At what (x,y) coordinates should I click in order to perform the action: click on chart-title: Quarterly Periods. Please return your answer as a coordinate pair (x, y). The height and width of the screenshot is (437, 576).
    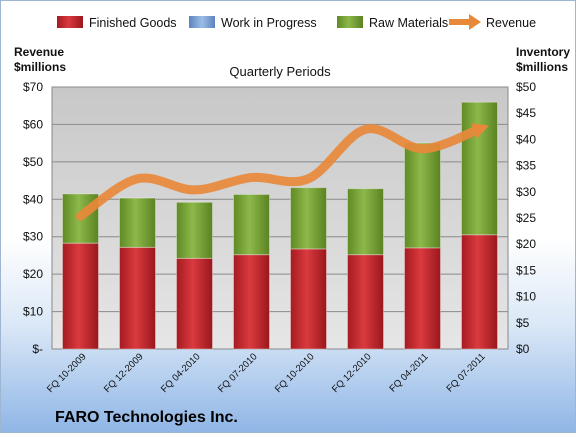
    Looking at the image, I should click on (280, 71).